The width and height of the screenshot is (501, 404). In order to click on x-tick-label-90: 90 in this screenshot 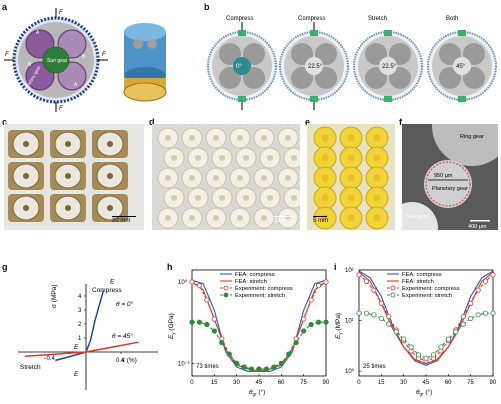, I will do `click(326, 383)`.